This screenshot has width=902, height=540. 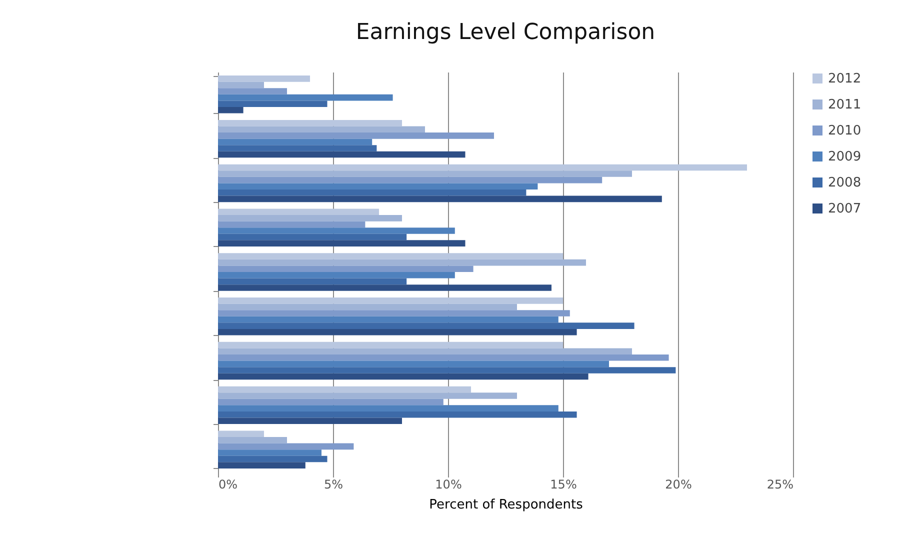 What do you see at coordinates (845, 157) in the screenshot?
I see `legend-label: 2009` at bounding box center [845, 157].